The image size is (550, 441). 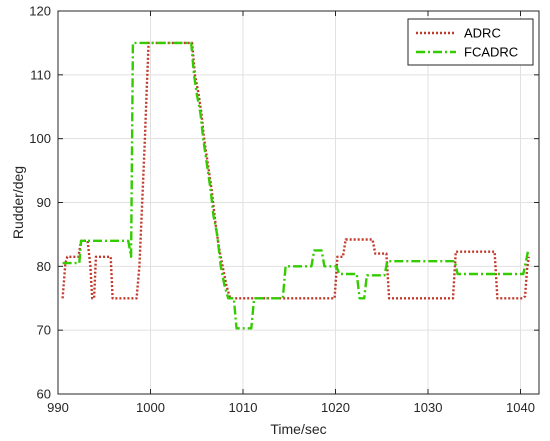 I want to click on y-tick-label: 110, so click(x=40, y=74).